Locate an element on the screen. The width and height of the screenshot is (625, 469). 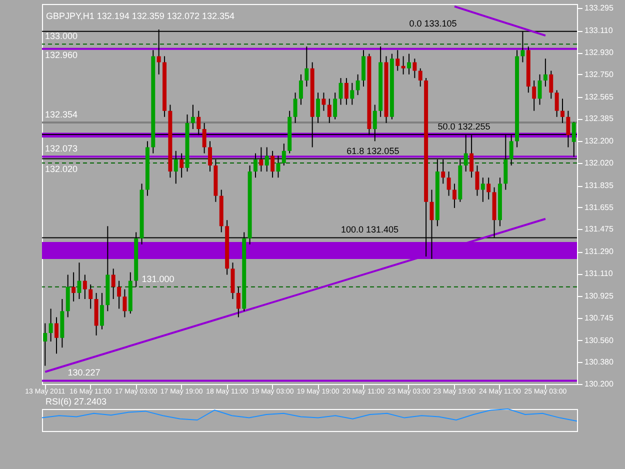
ref-line-label: 132.354 is located at coordinates (61, 114).